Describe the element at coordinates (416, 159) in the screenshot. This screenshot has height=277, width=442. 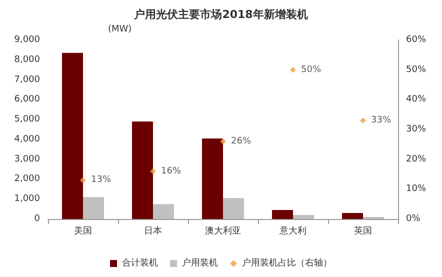
I see `y2-tick-label: 20%` at that location.